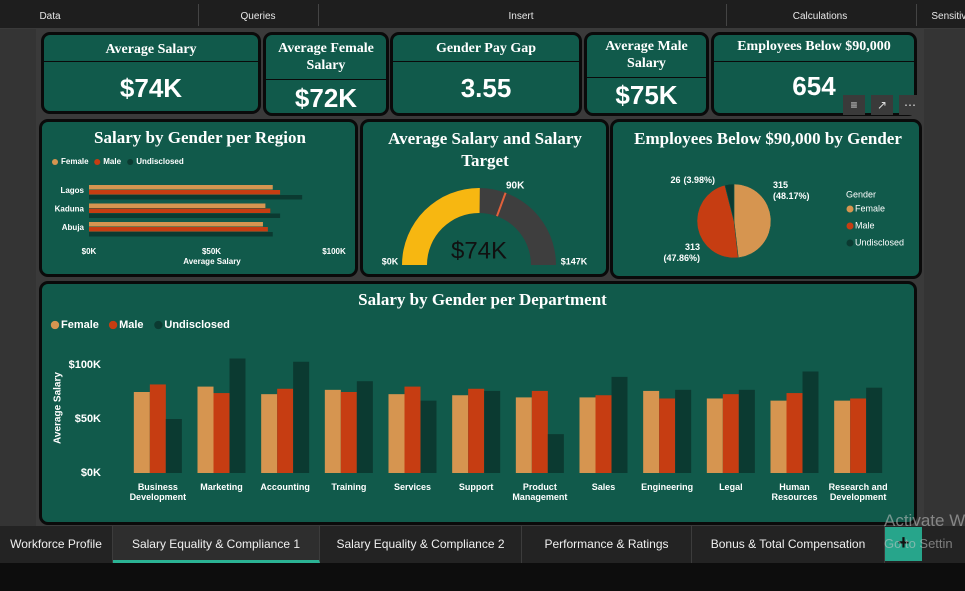 The width and height of the screenshot is (965, 591). Describe the element at coordinates (699, 180) in the screenshot. I see `data-label-percent: (3.98%)` at that location.